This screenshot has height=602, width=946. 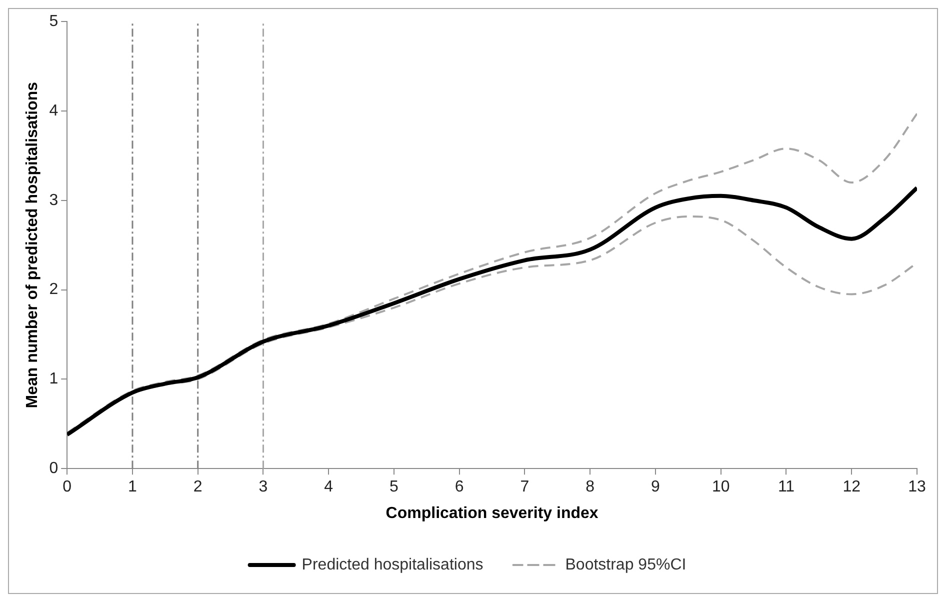 I want to click on x-tick-label: 5, so click(x=394, y=487).